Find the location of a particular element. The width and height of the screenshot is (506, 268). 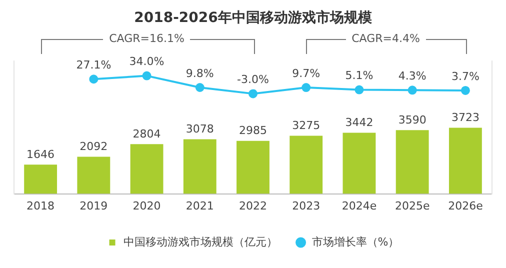

data-label: 9.8% is located at coordinates (200, 73).